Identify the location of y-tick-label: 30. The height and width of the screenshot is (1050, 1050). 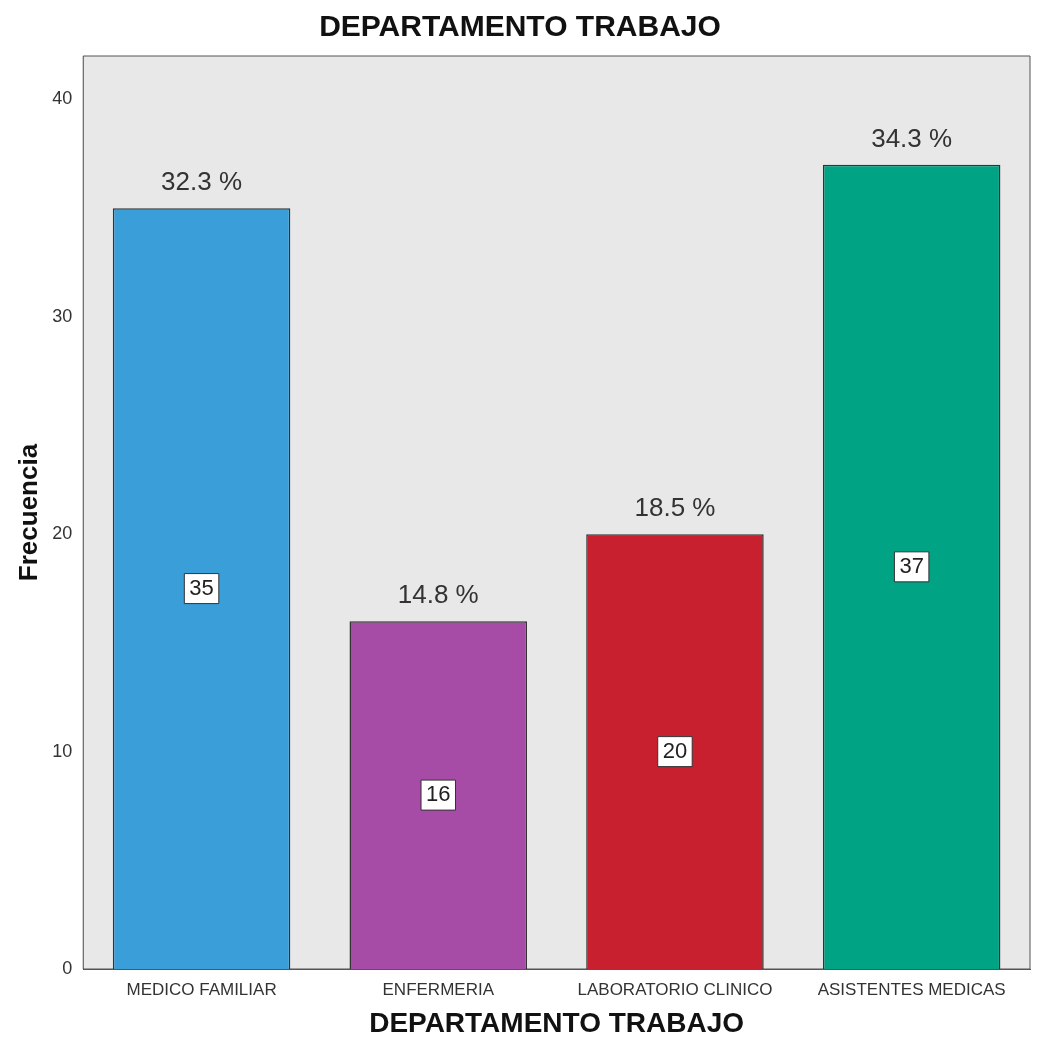
(62, 315).